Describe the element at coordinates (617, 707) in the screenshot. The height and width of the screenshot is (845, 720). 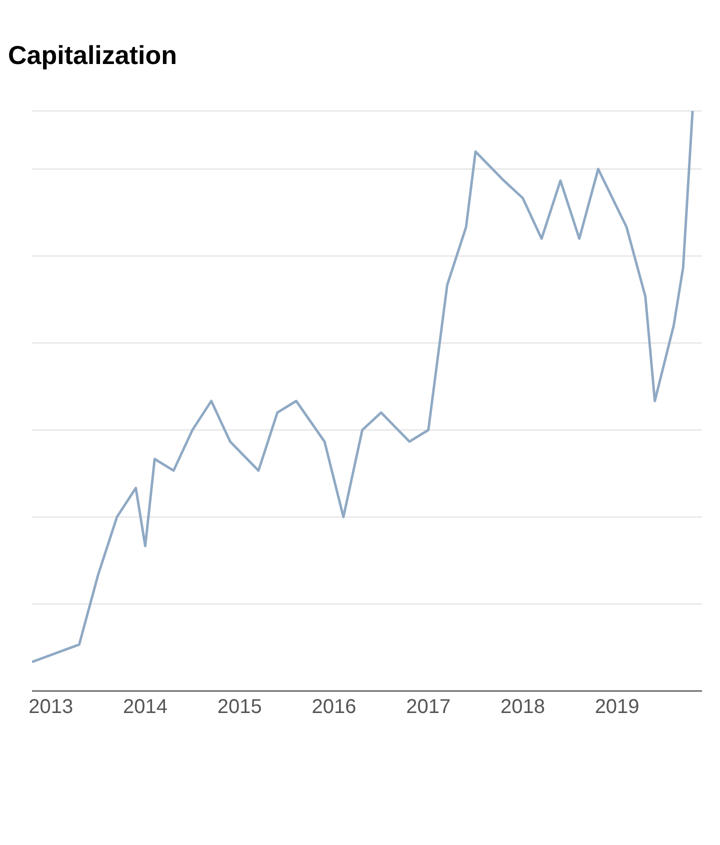
I see `x-tick-label: 2019` at that location.